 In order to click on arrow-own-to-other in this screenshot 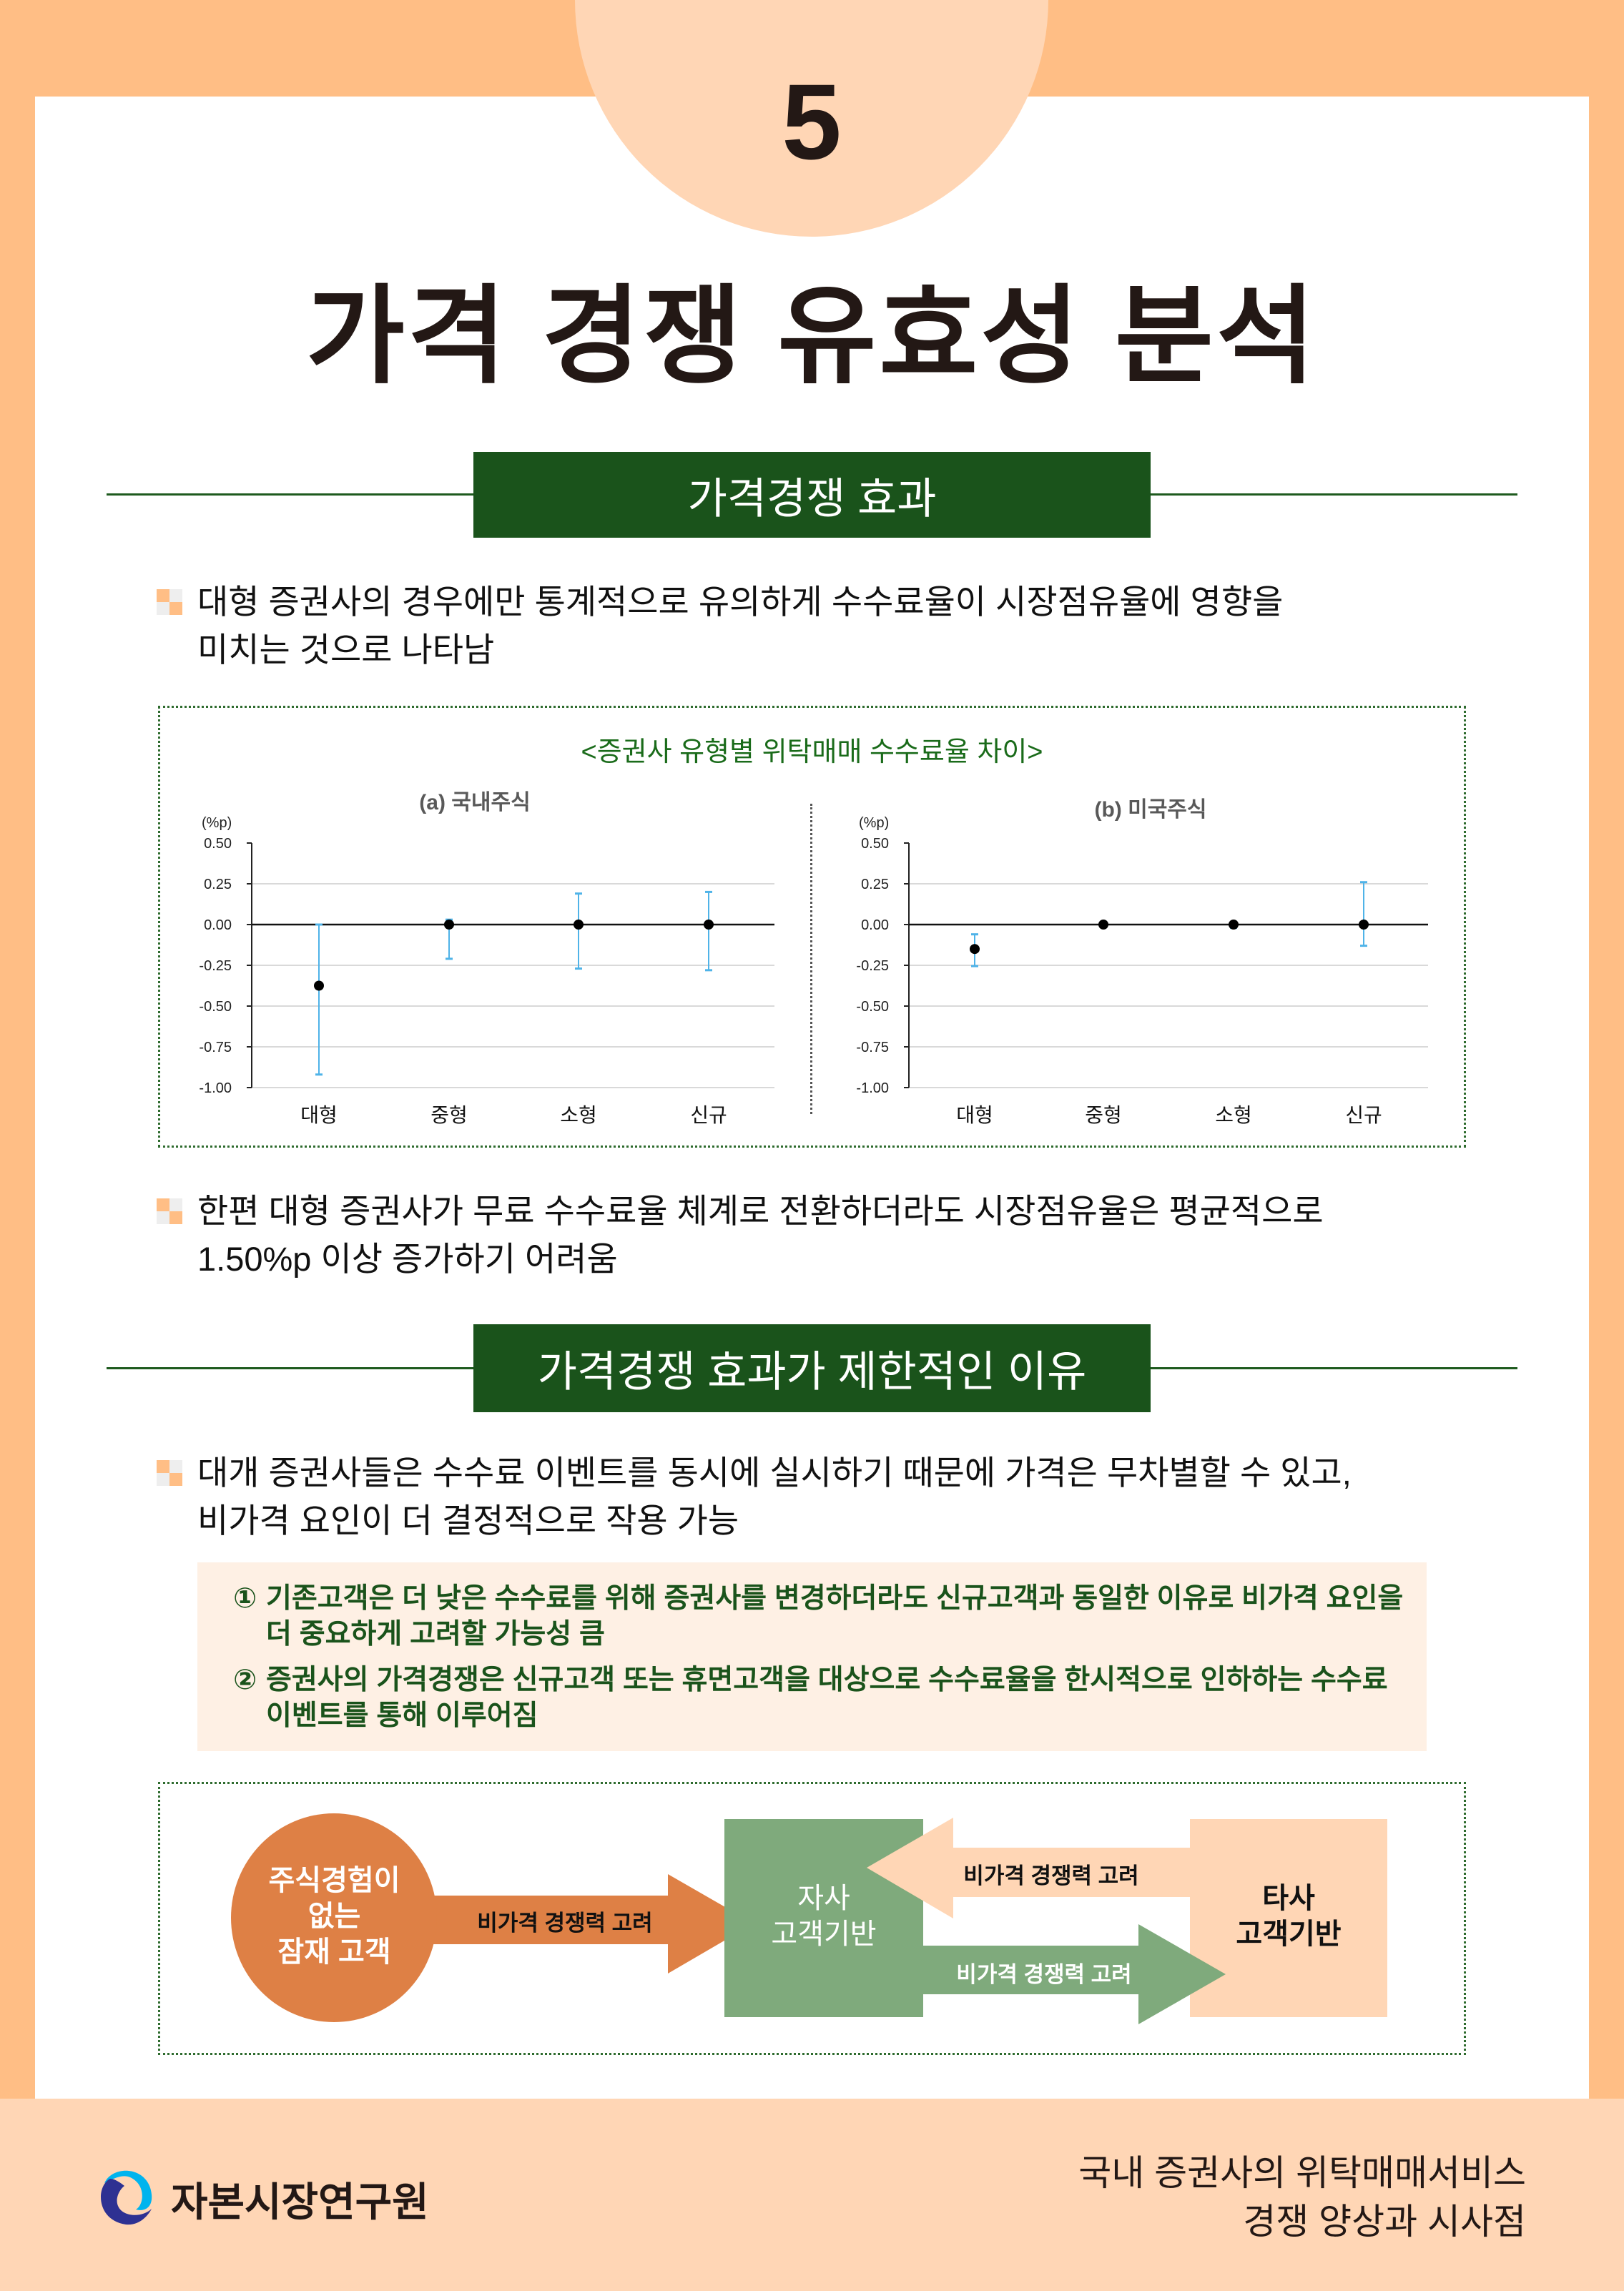, I will do `click(1074, 1974)`.